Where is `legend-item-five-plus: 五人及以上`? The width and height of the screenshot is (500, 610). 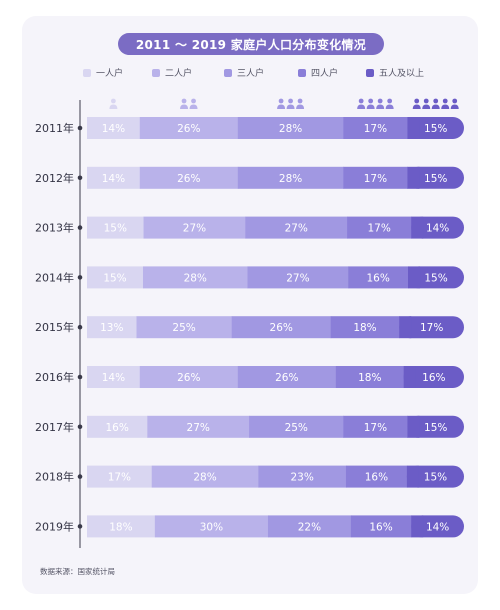
legend-item-five-plus: 五人及以上 is located at coordinates (395, 72).